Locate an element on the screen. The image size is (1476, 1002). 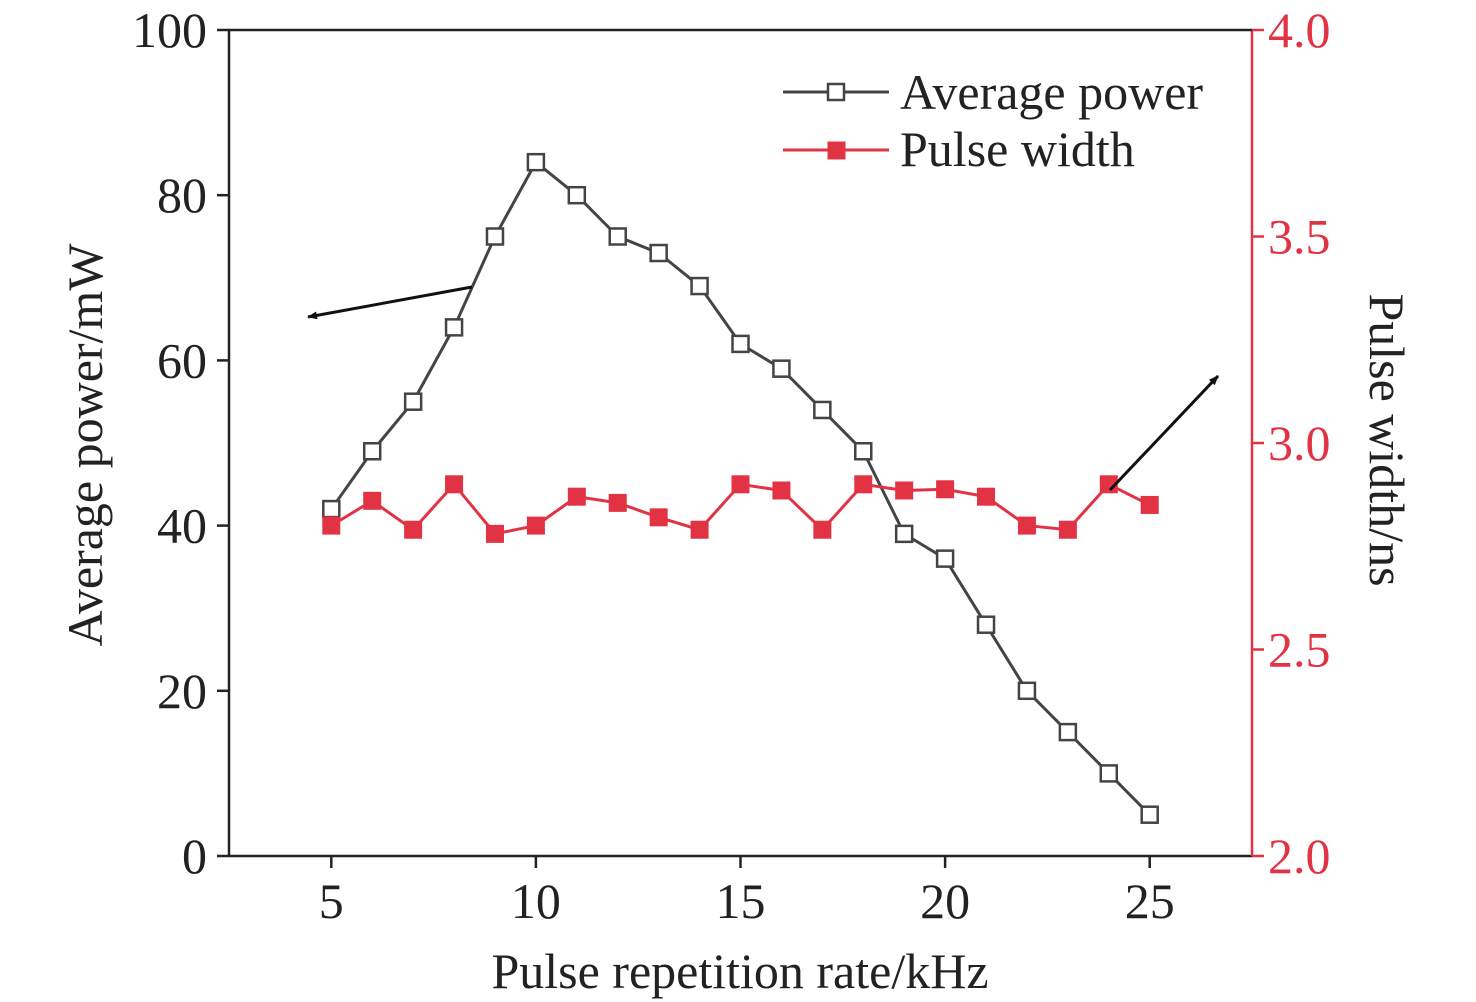
x-tick-label: 20 is located at coordinates (945, 901).